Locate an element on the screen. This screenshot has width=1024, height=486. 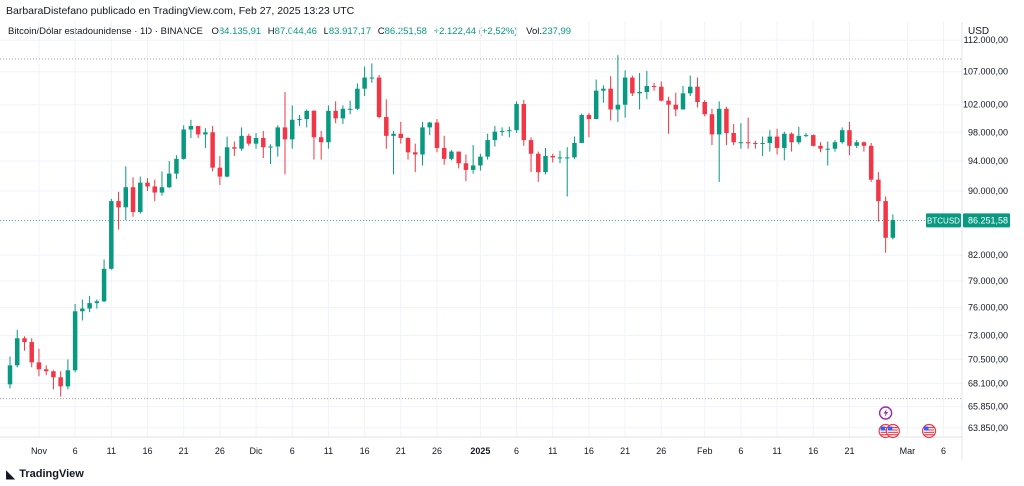
currency-label: USD is located at coordinates (979, 31).